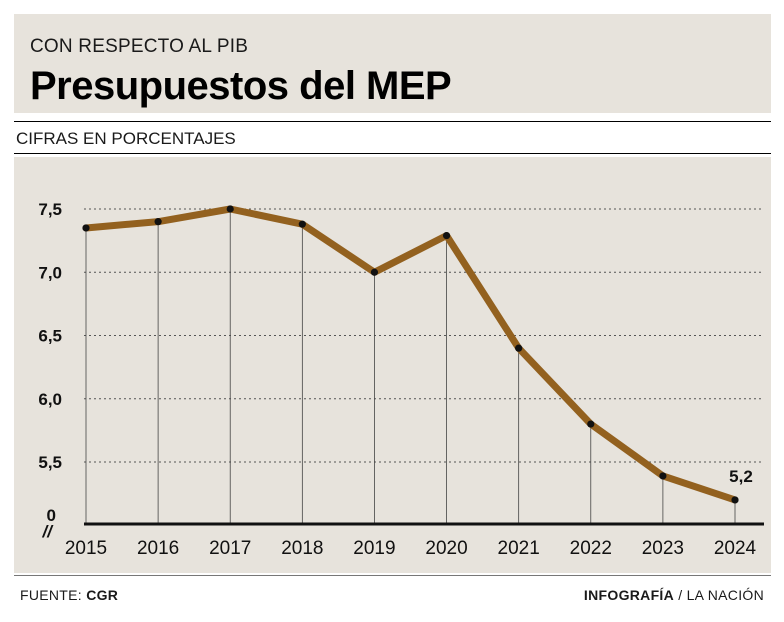 The width and height of the screenshot is (784, 622). I want to click on x-tick-label: 2020, so click(446, 548).